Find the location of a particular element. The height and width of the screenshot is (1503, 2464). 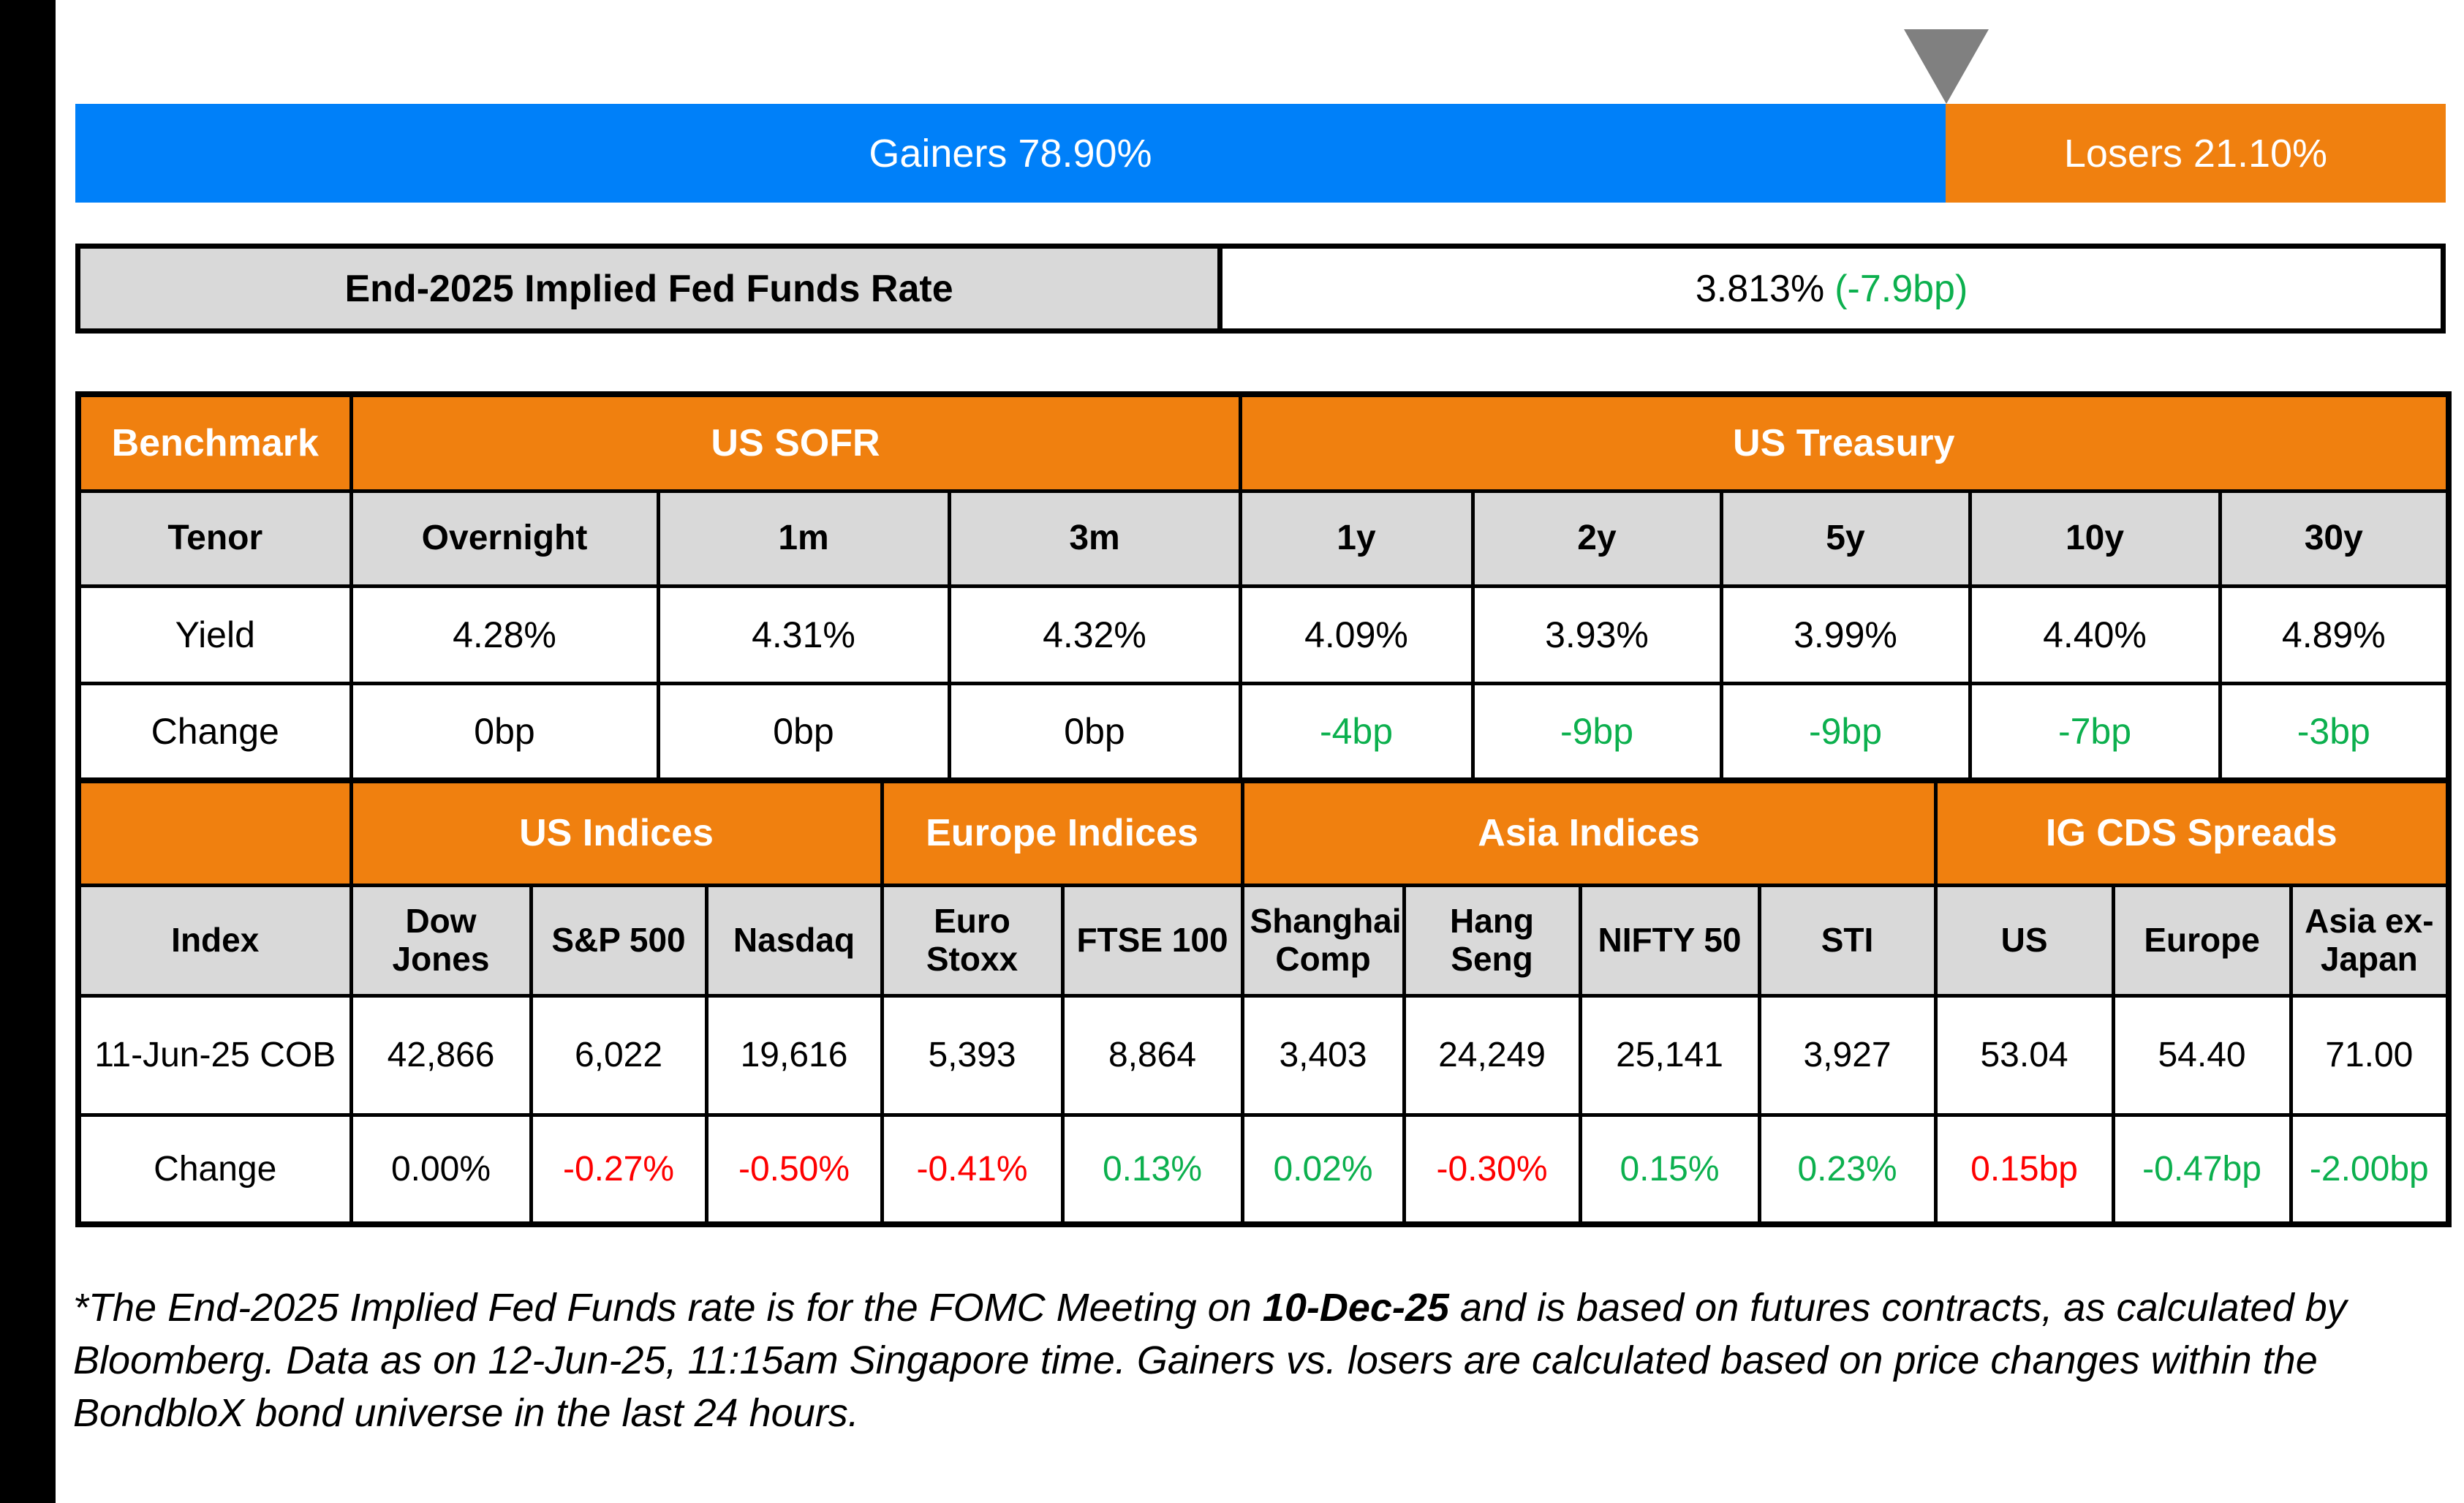

yield-cell: 4.32% is located at coordinates (1094, 634).